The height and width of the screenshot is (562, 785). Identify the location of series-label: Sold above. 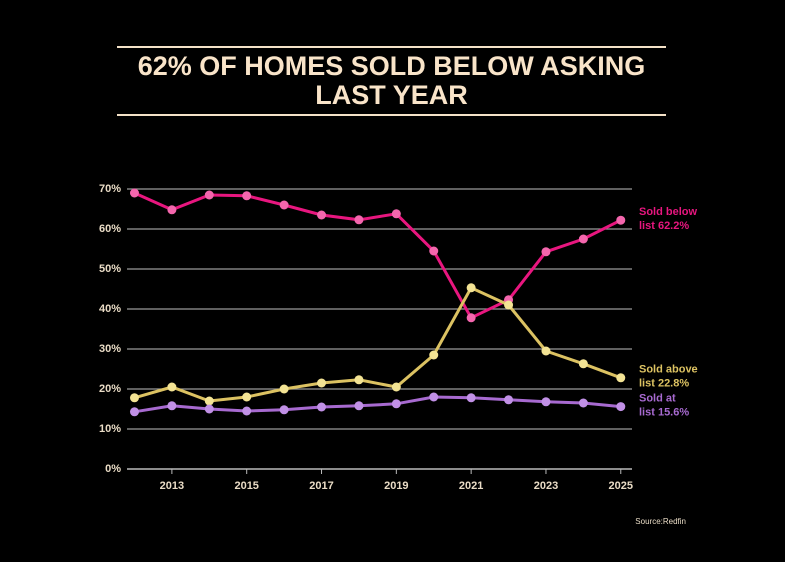
(668, 370).